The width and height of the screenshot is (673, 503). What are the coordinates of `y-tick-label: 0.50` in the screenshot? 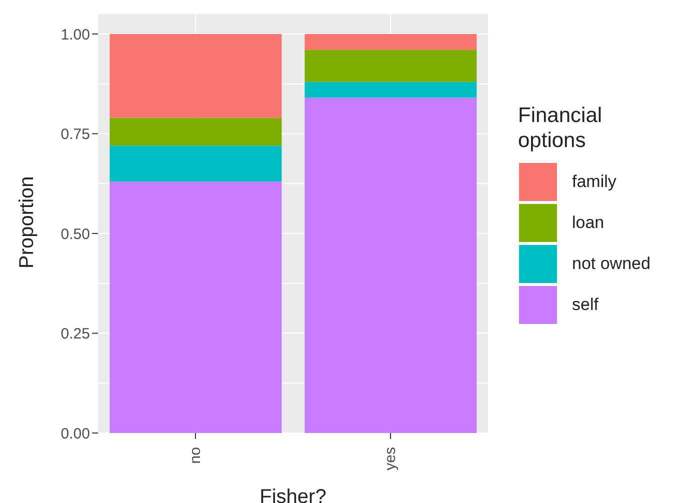 It's located at (75, 234).